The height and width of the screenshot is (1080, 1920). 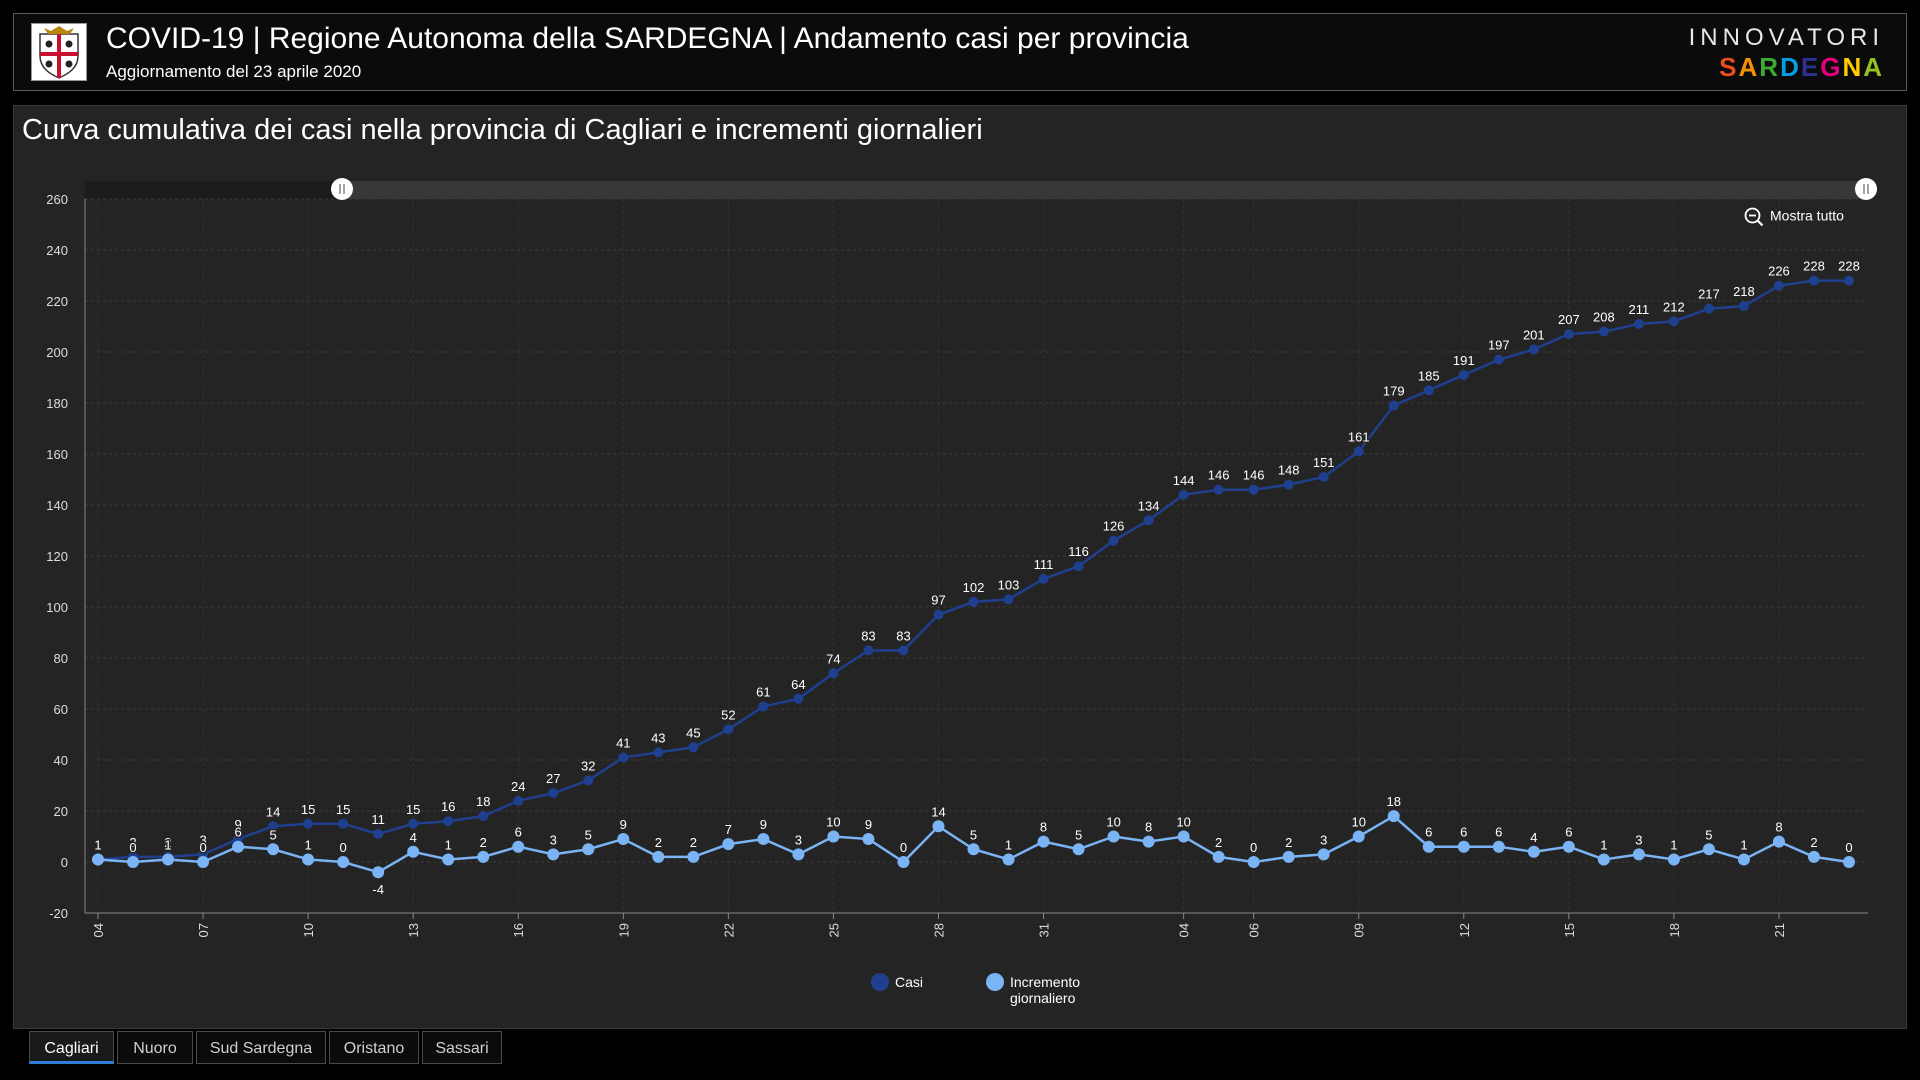 I want to click on range-handle-left, so click(x=342, y=189).